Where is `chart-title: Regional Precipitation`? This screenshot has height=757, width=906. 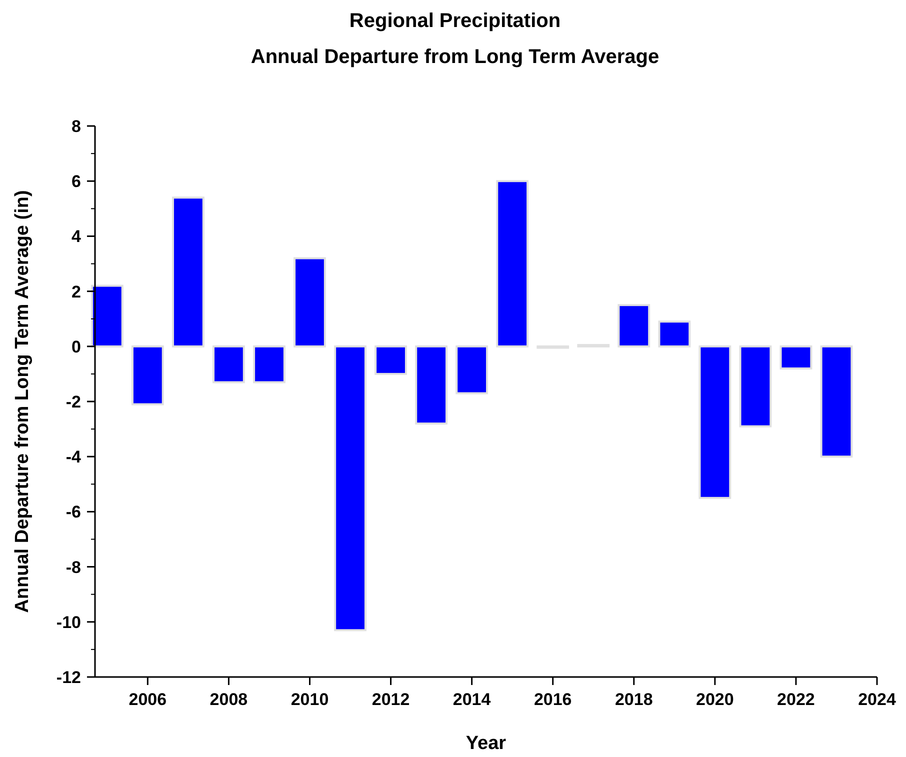 chart-title: Regional Precipitation is located at coordinates (455, 21).